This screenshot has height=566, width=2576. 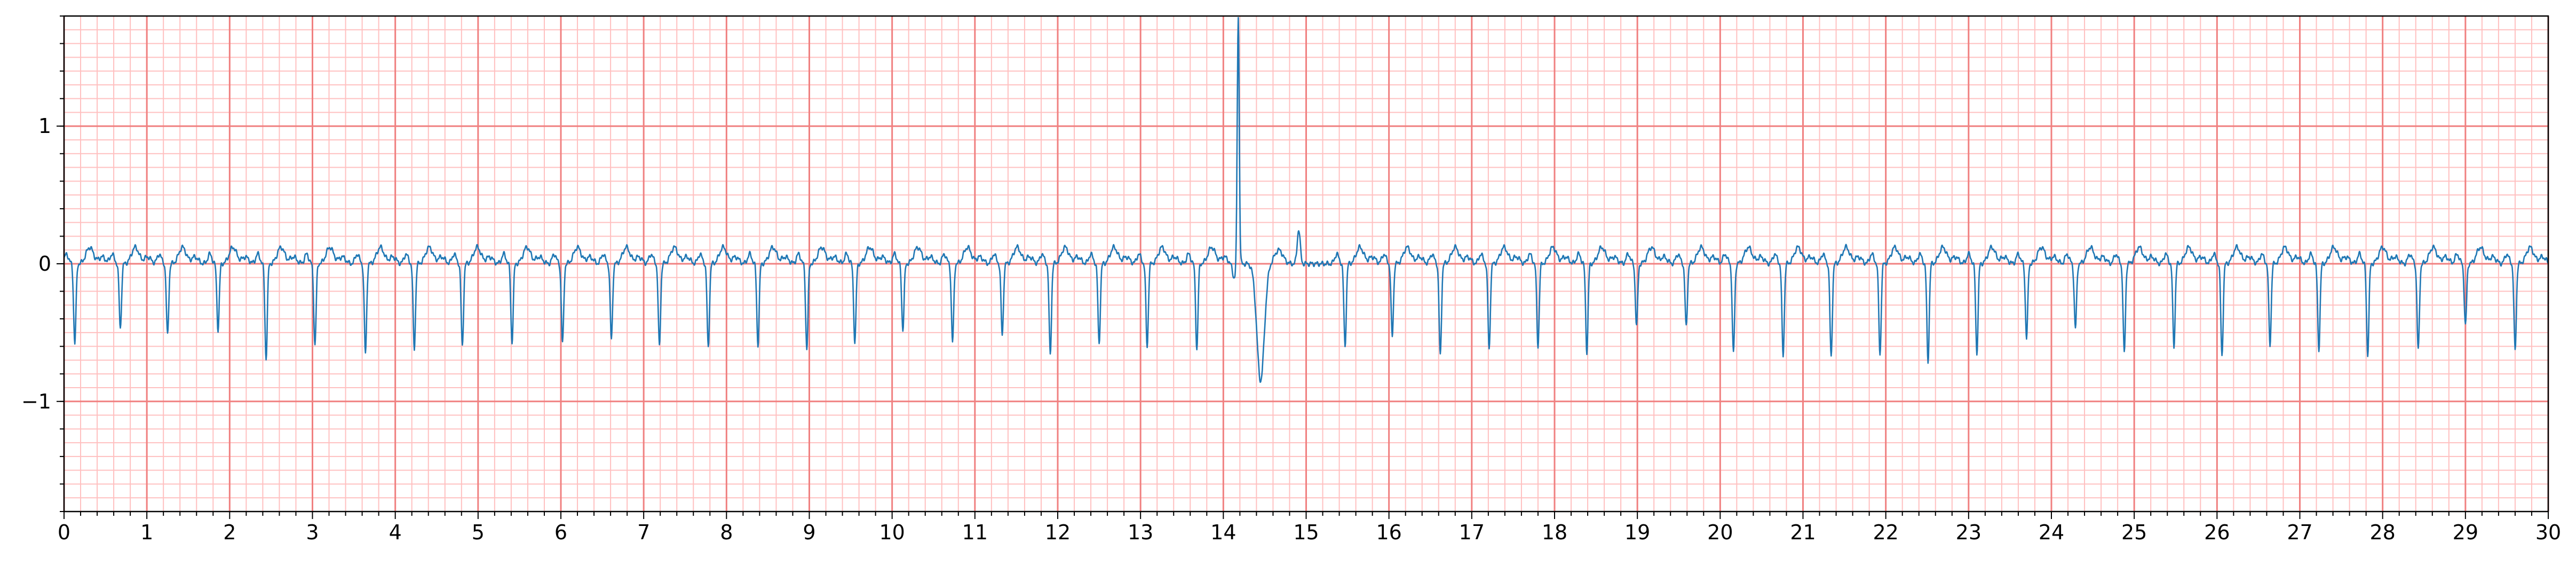 I want to click on y-axis: −1 0 1, so click(x=42, y=263).